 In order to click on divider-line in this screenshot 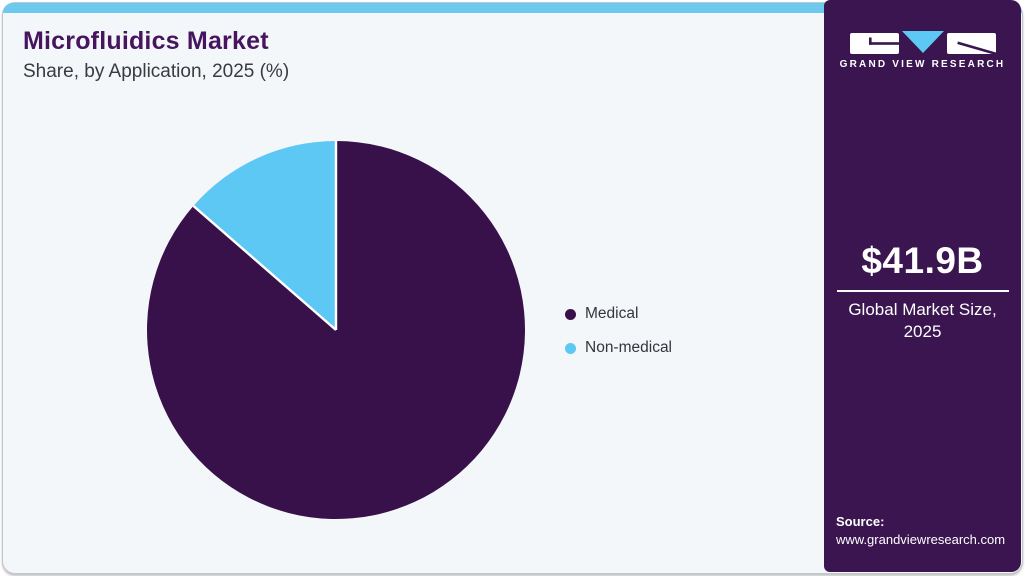, I will do `click(922, 291)`.